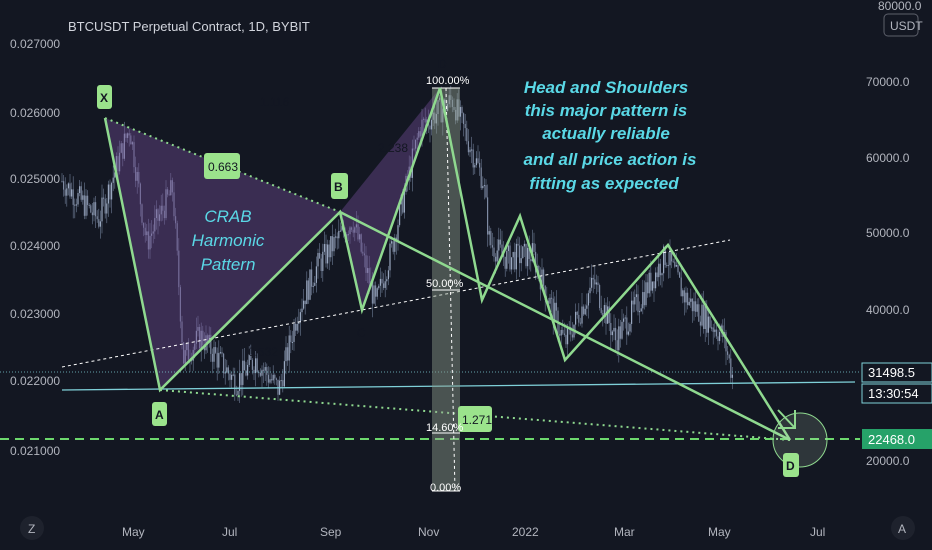 The image size is (932, 550). I want to click on fib-label-50: 50.00%, so click(445, 284).